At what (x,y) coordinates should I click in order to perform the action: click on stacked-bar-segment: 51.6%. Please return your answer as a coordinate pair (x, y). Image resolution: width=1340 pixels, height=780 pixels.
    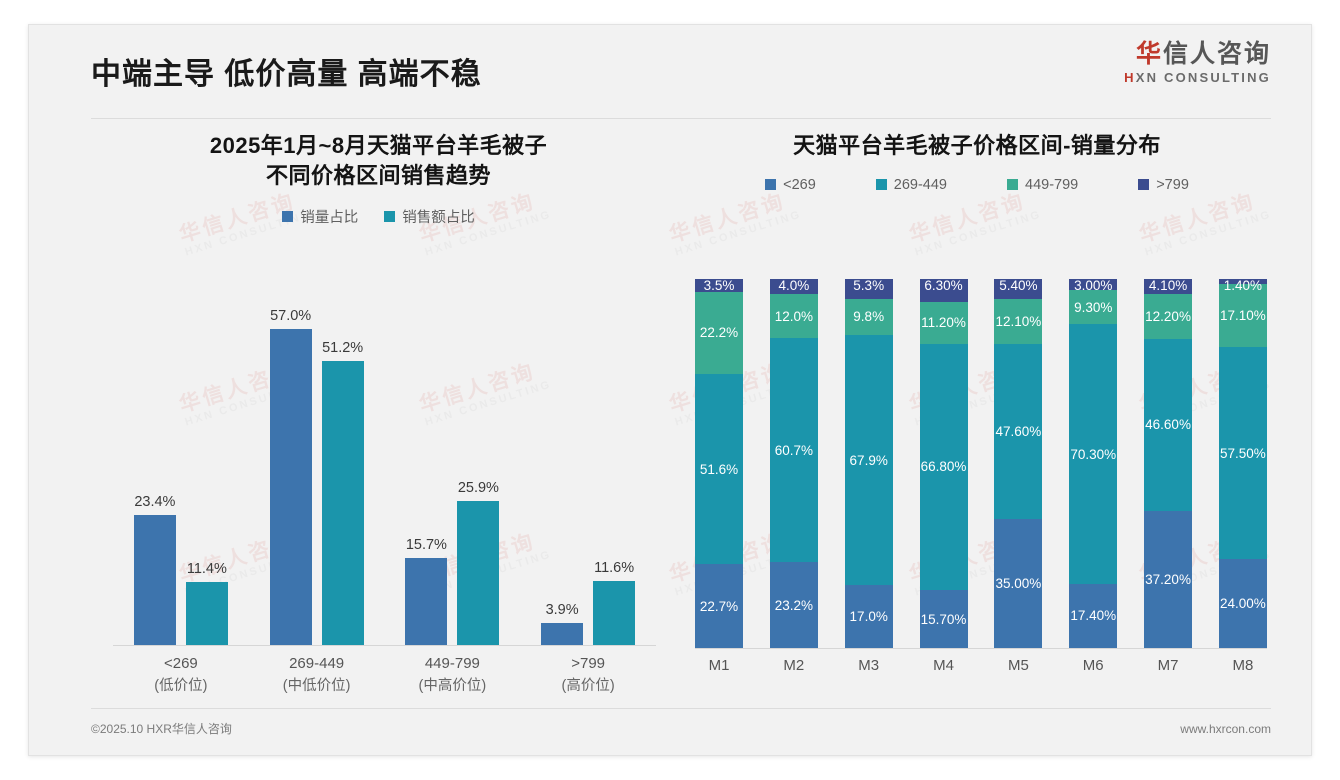
    Looking at the image, I should click on (719, 469).